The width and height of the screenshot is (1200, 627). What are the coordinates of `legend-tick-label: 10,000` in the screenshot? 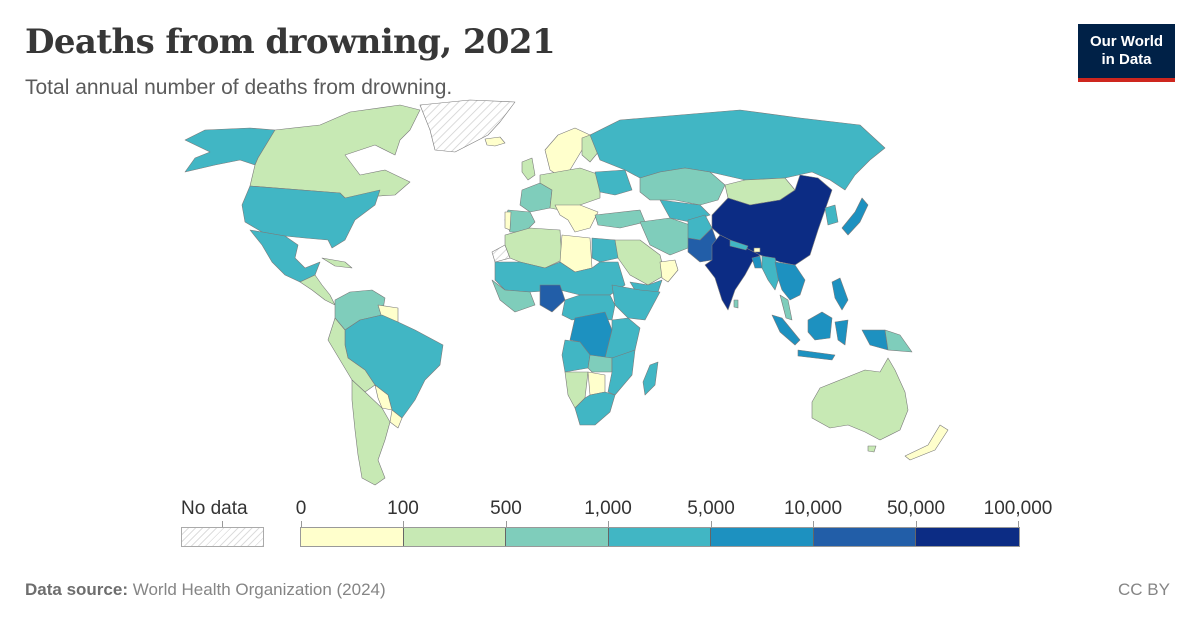 It's located at (813, 508).